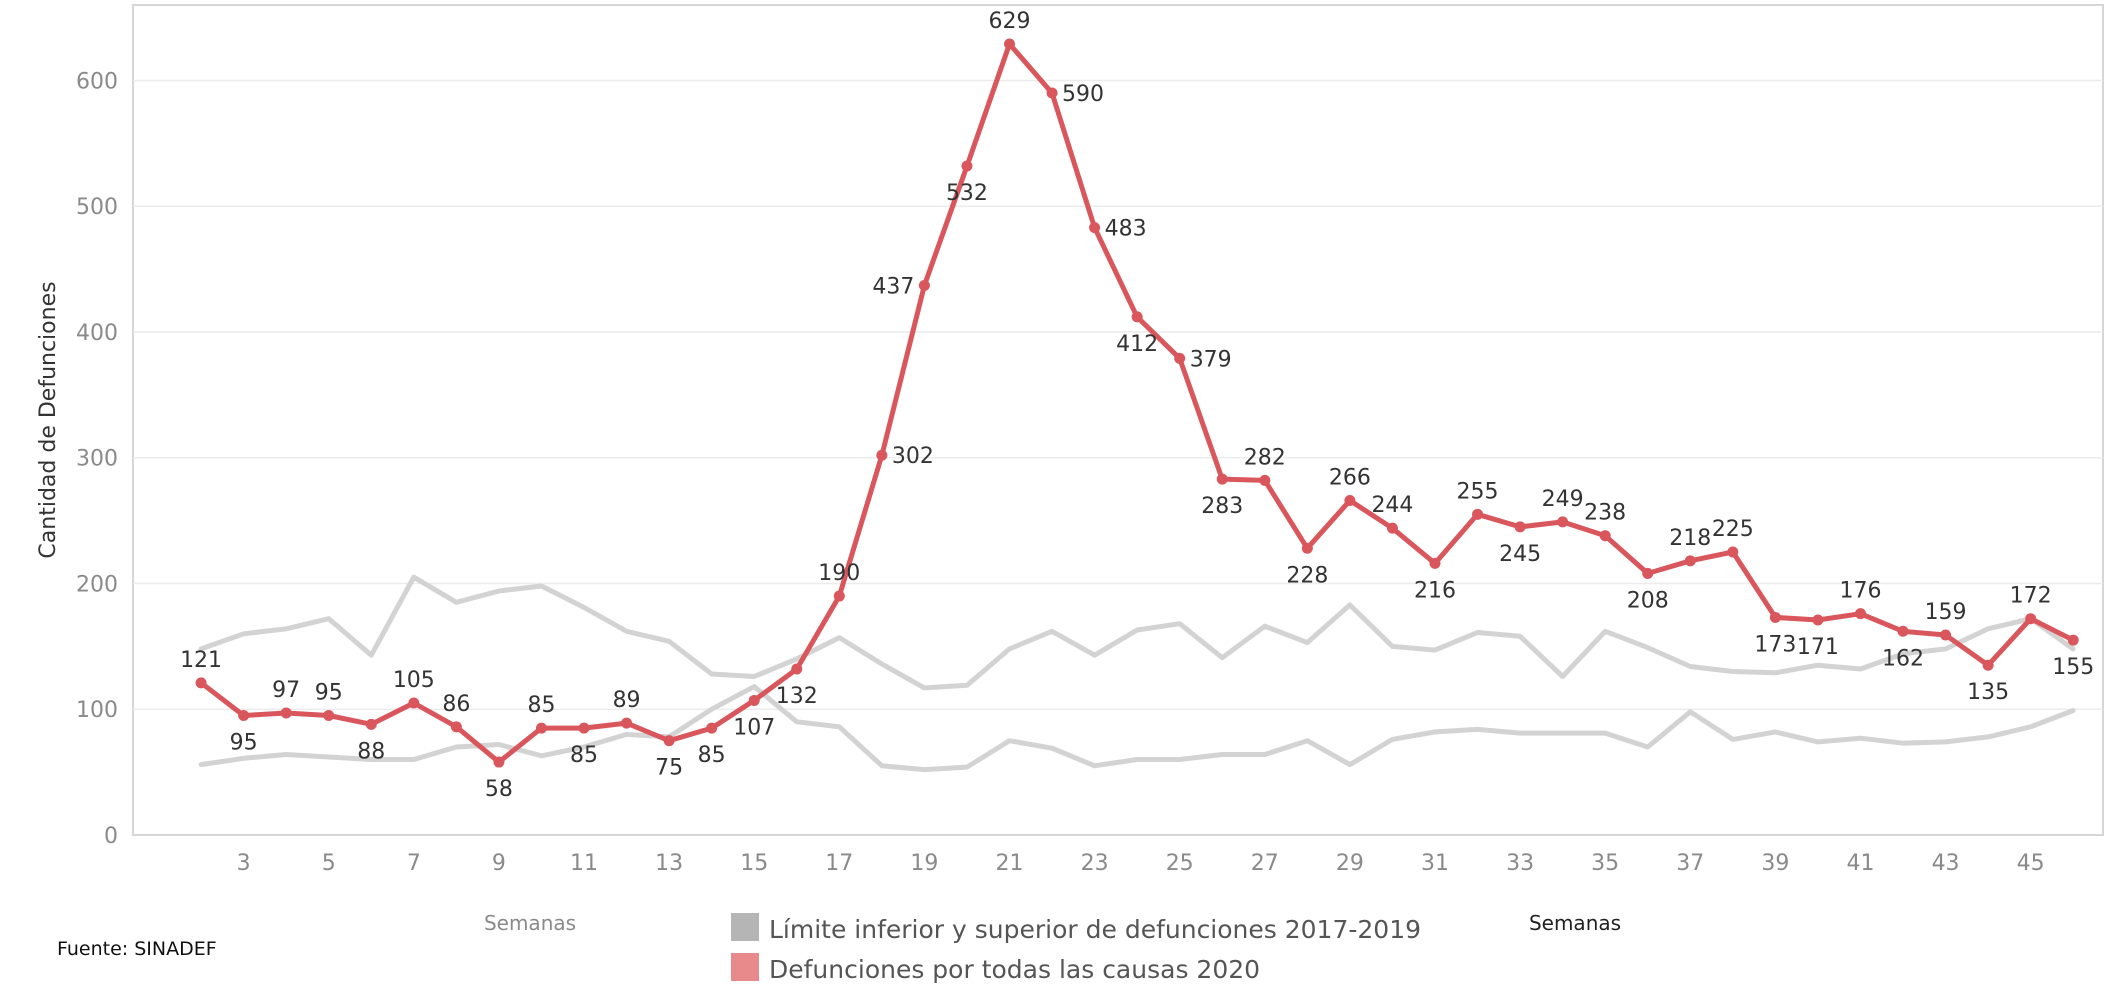  Describe the element at coordinates (1307, 575) in the screenshot. I see `data-label: 228` at that location.